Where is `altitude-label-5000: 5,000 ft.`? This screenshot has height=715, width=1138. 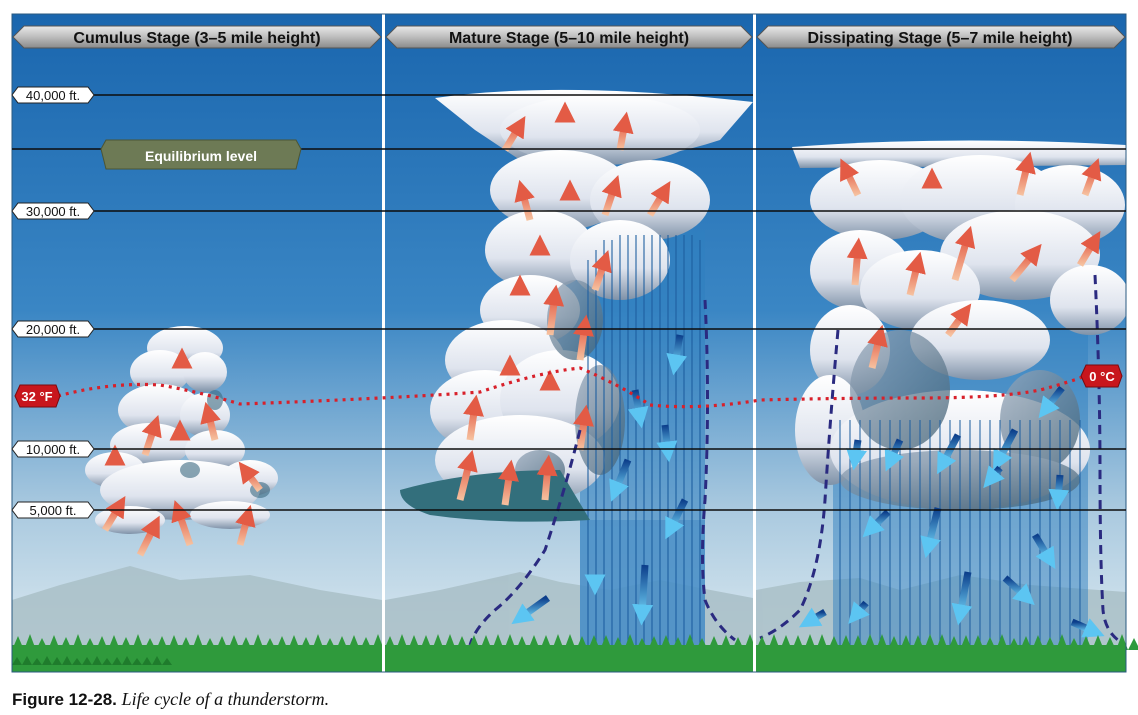
altitude-label-5000: 5,000 ft. is located at coordinates (53, 510).